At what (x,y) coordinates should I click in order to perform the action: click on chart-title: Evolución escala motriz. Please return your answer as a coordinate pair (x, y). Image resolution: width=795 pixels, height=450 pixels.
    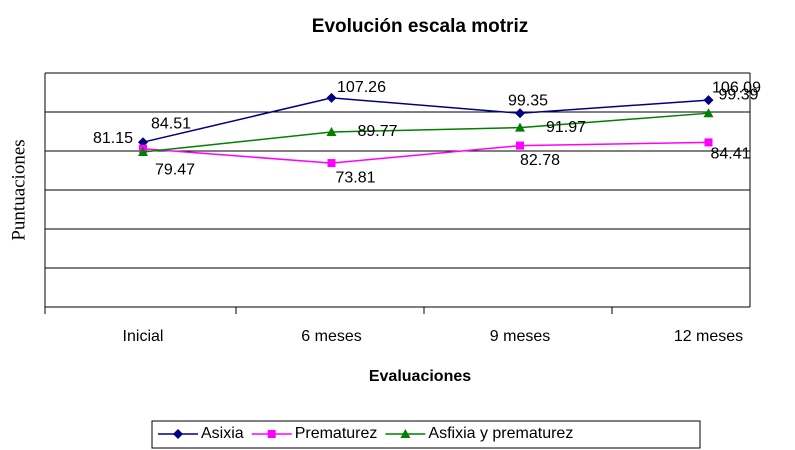
    Looking at the image, I should click on (420, 26).